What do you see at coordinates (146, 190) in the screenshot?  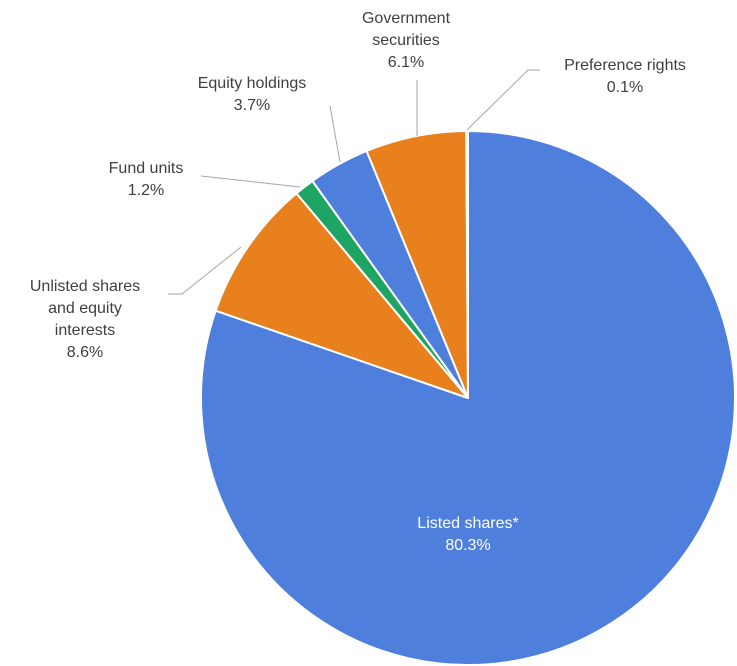 I see `slice-value: 1.2%` at bounding box center [146, 190].